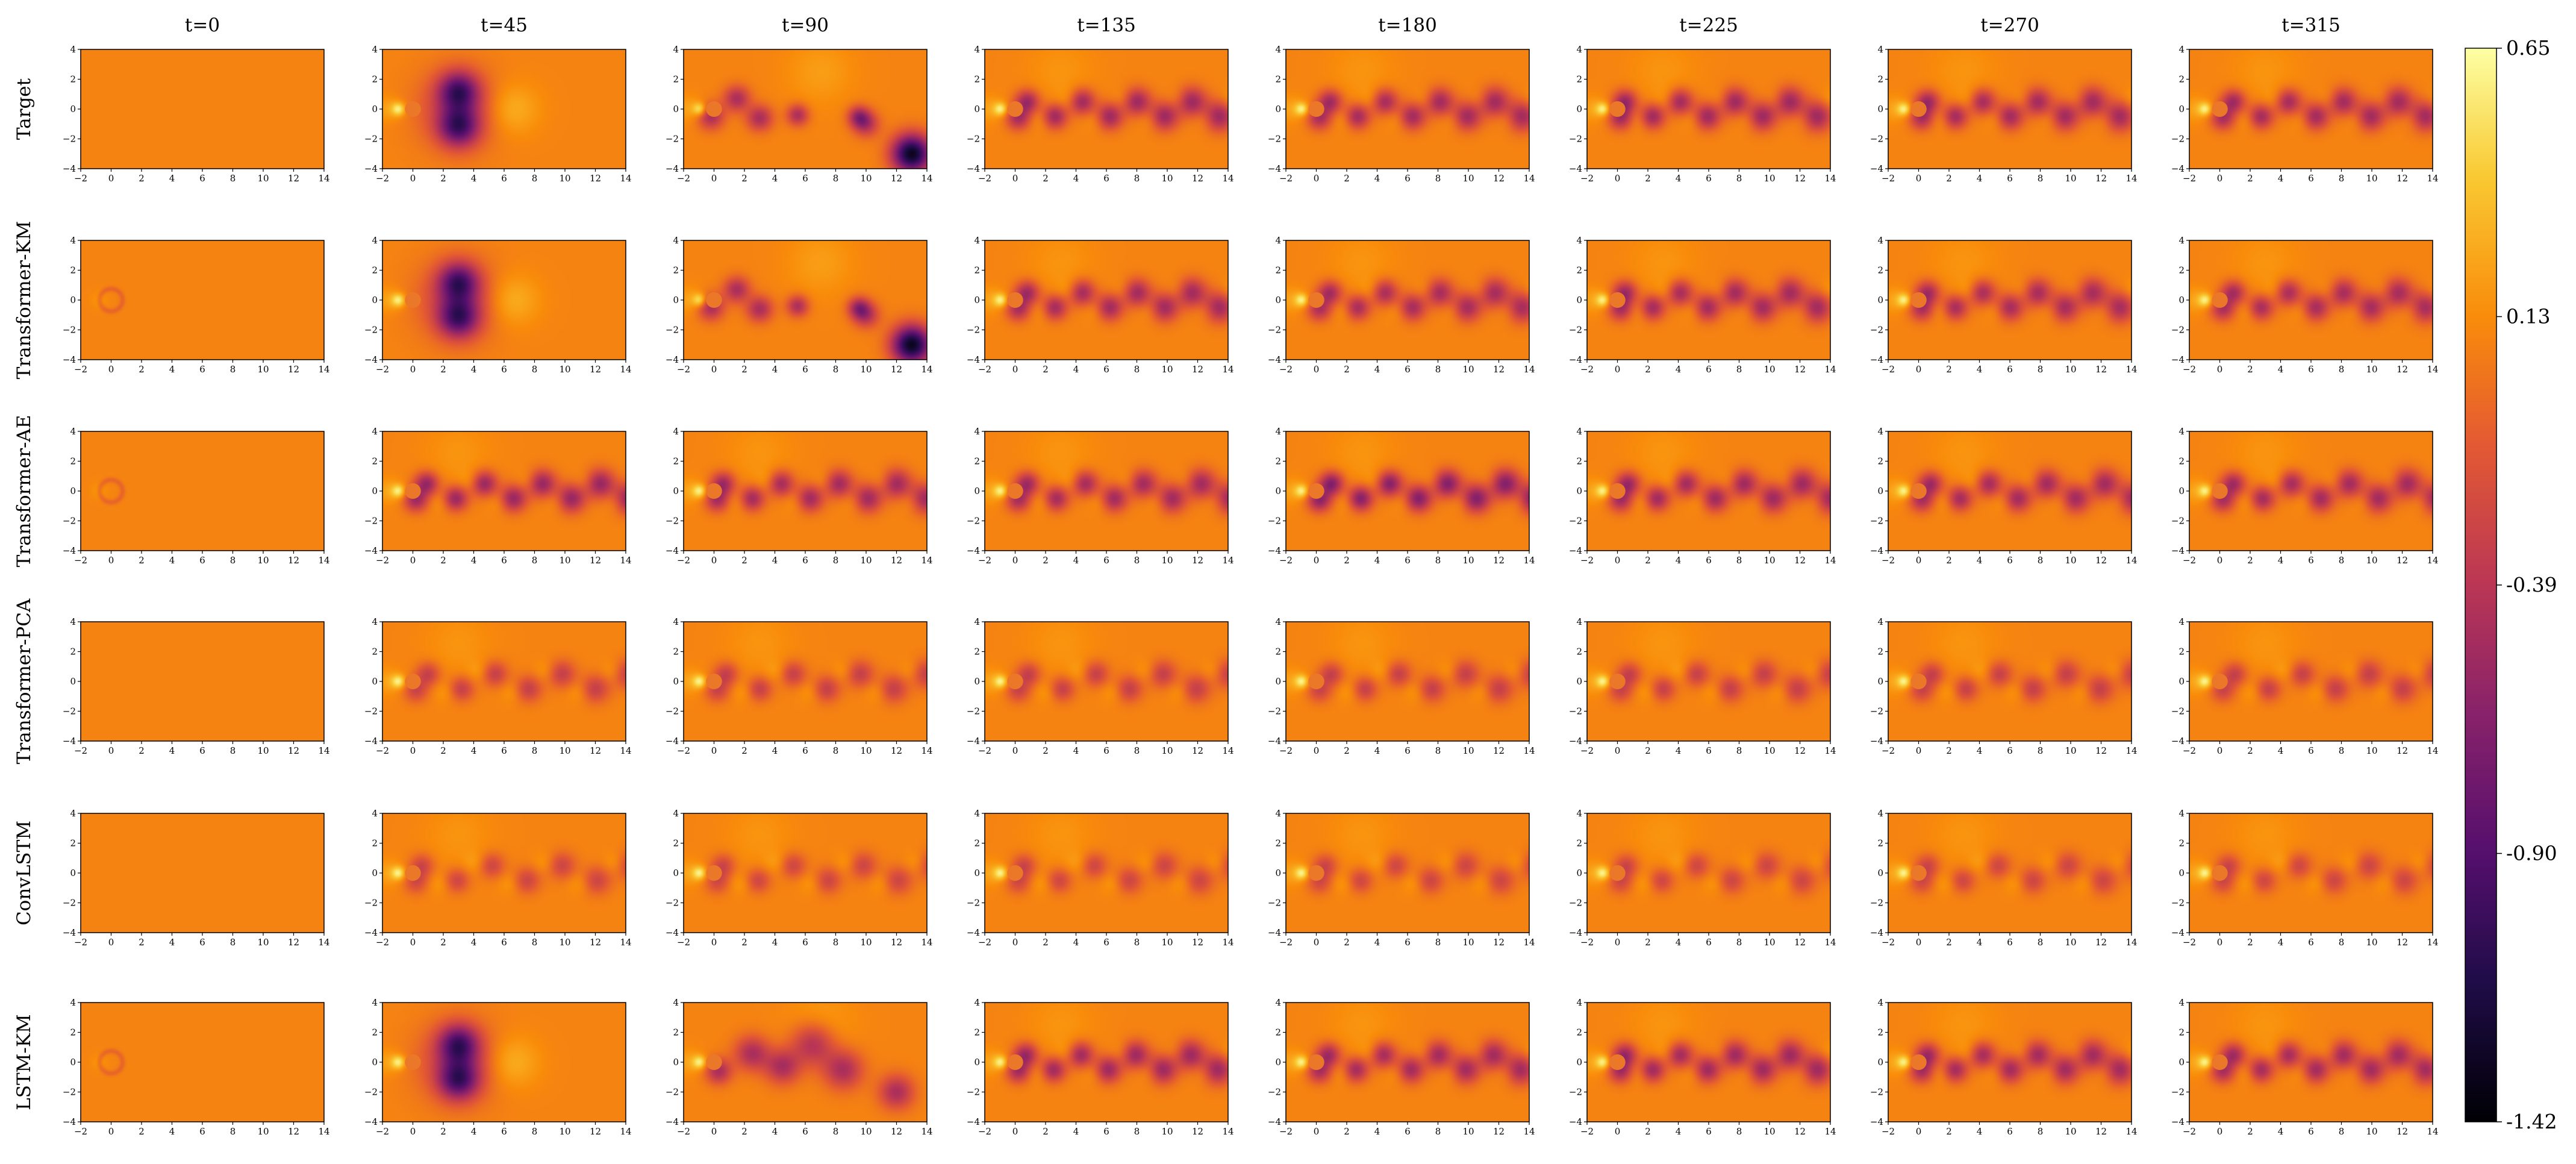 This screenshot has width=2576, height=1164. What do you see at coordinates (2528, 48) in the screenshot?
I see `colorbar-tick-label: 0.65` at bounding box center [2528, 48].